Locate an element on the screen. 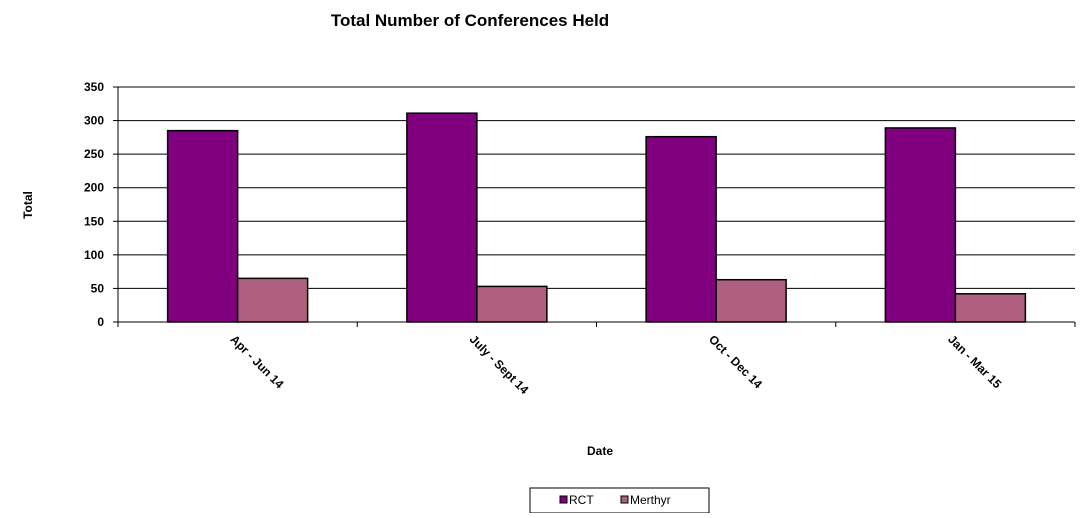 The height and width of the screenshot is (518, 1083). x-category-label: Apr - Jun 14 is located at coordinates (257, 361).